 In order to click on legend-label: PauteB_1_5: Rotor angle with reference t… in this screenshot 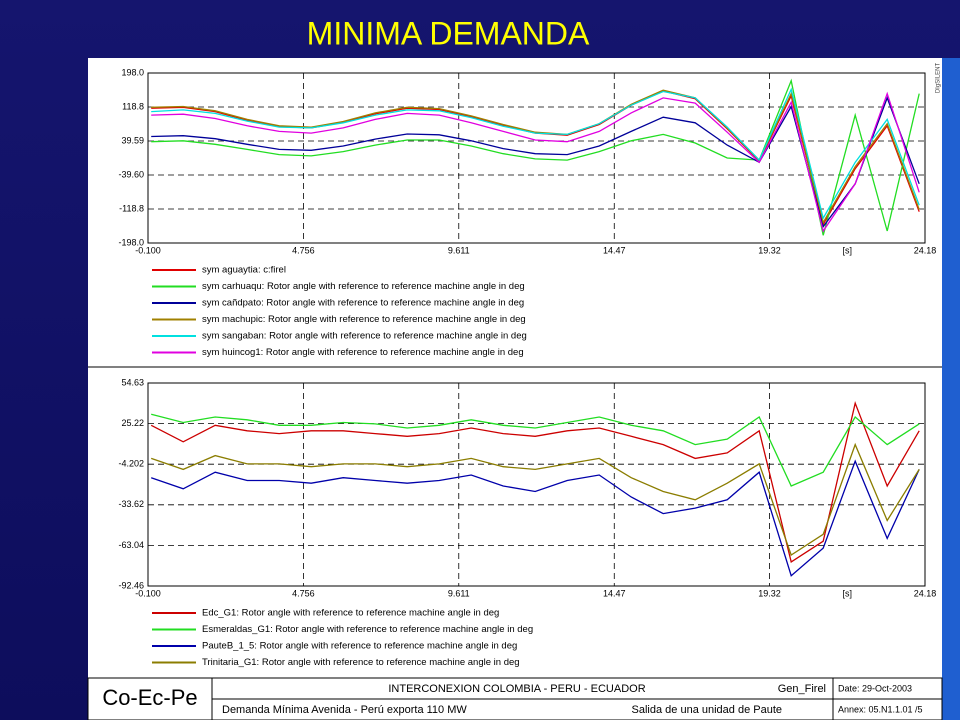, I will do `click(359, 646)`.